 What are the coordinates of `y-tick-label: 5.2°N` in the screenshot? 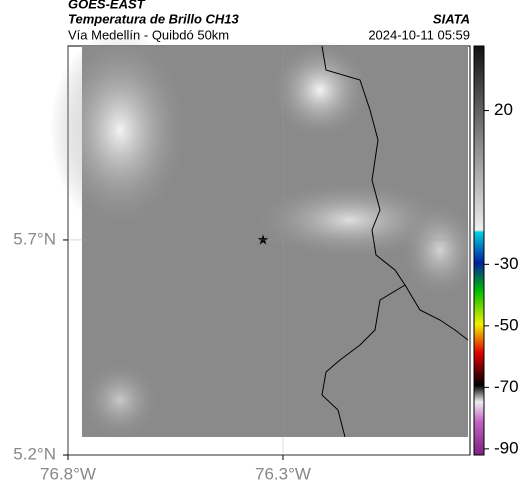 It's located at (34, 453).